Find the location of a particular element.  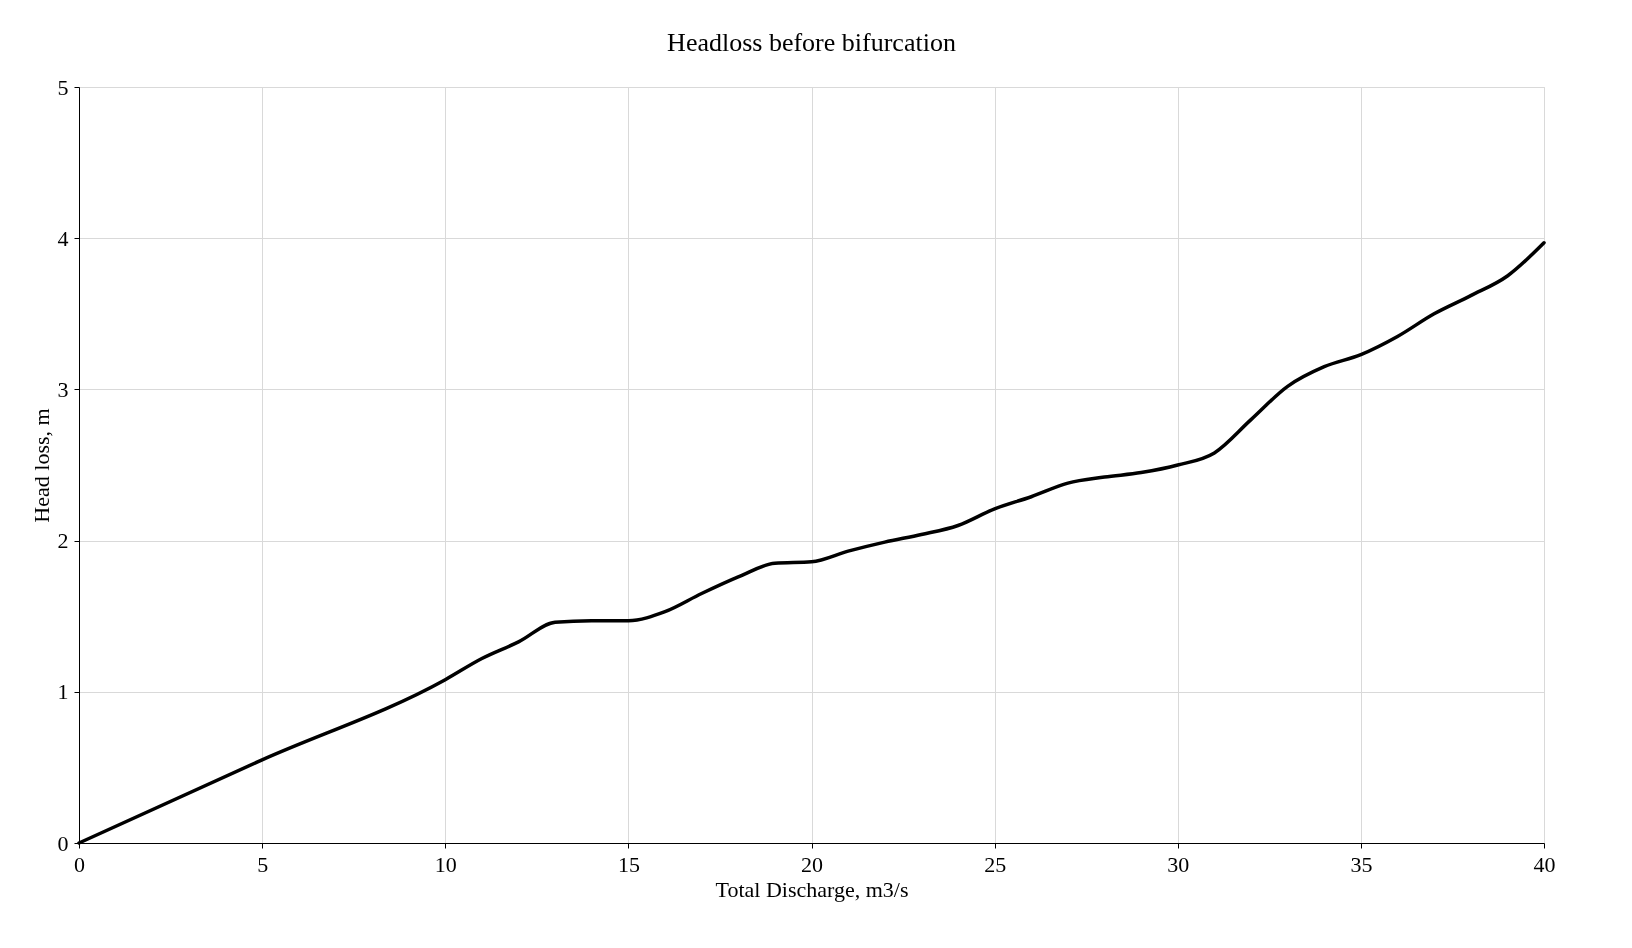

x-tick-label: 15 is located at coordinates (628, 864).